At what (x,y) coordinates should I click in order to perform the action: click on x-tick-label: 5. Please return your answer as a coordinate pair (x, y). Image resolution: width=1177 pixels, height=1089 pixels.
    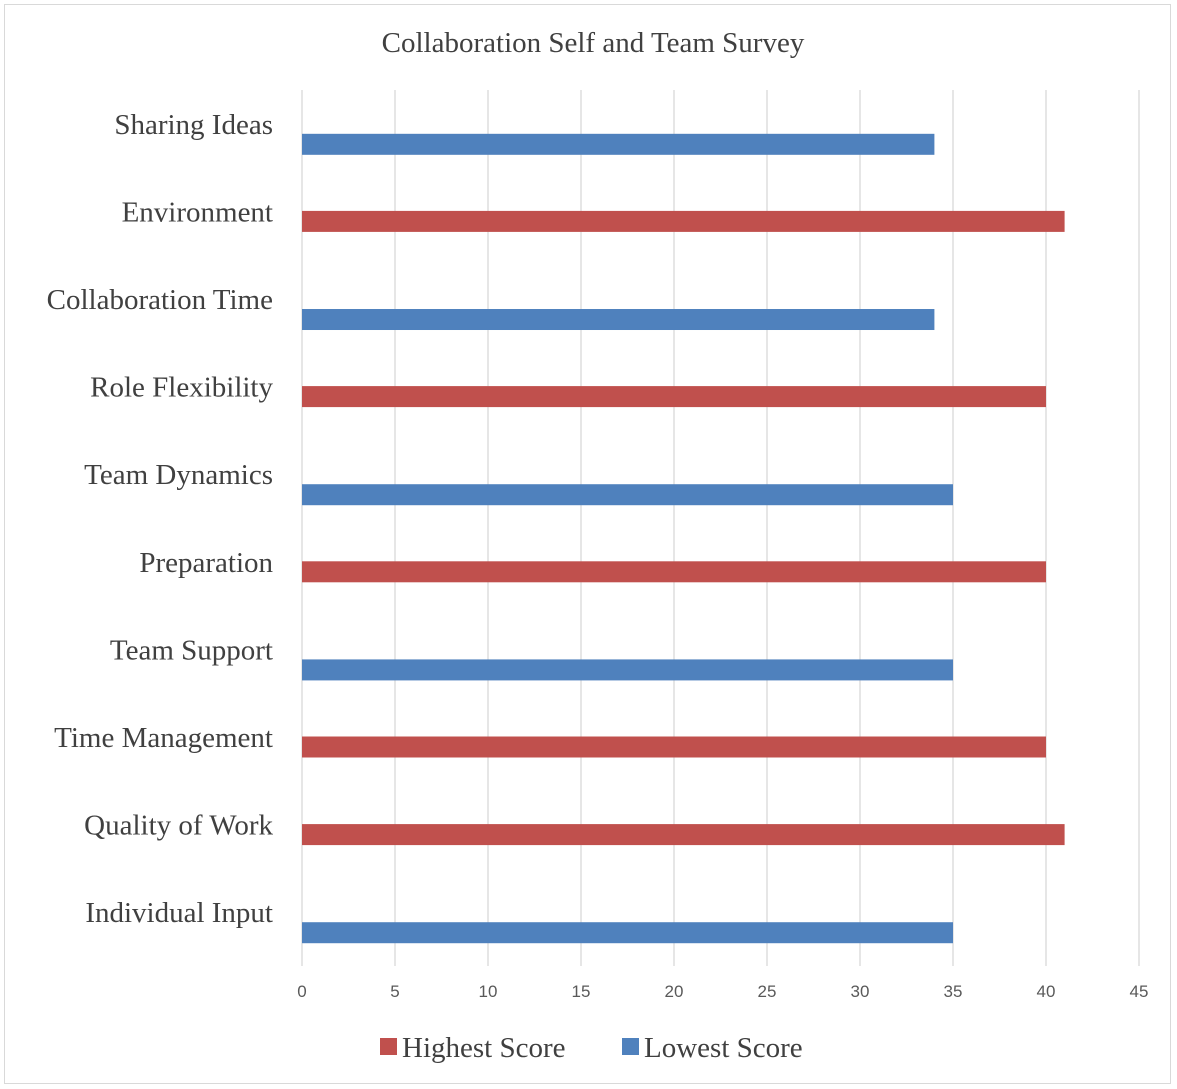
    Looking at the image, I should click on (394, 991).